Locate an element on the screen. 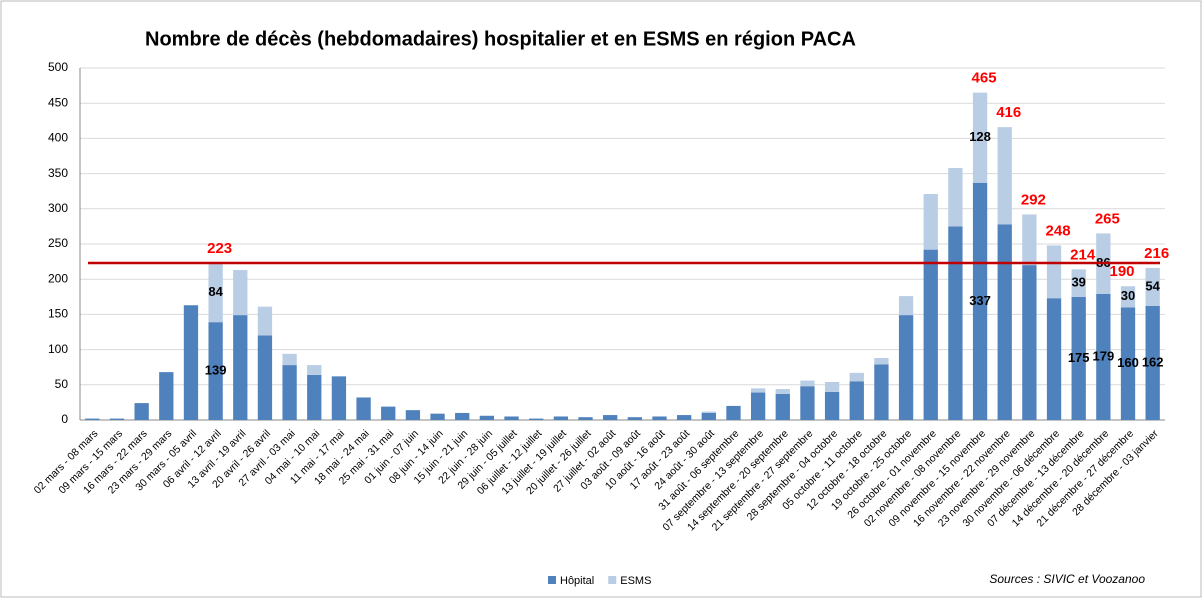 This screenshot has width=1203, height=599. y-tick-label: 450 is located at coordinates (58, 102).